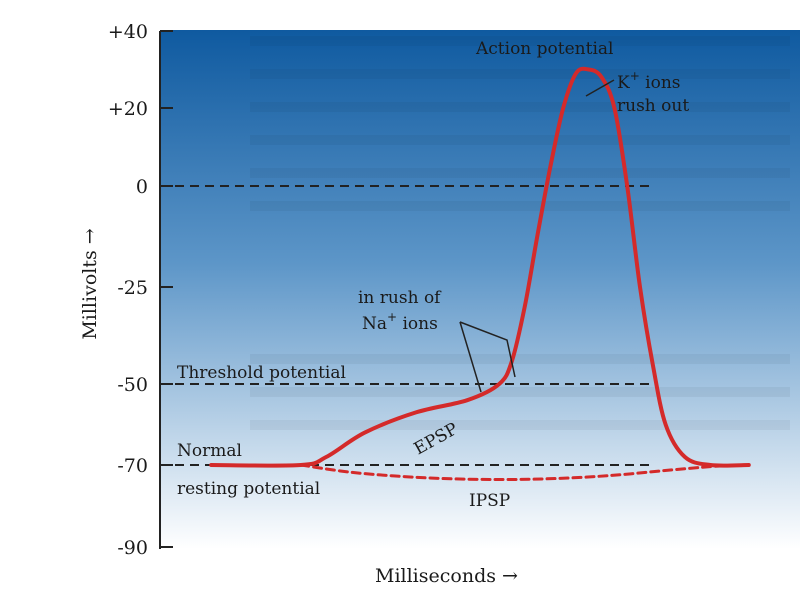 This screenshot has width=800, height=600. Describe the element at coordinates (142, 187) in the screenshot. I see `y-tick-label: 0` at that location.